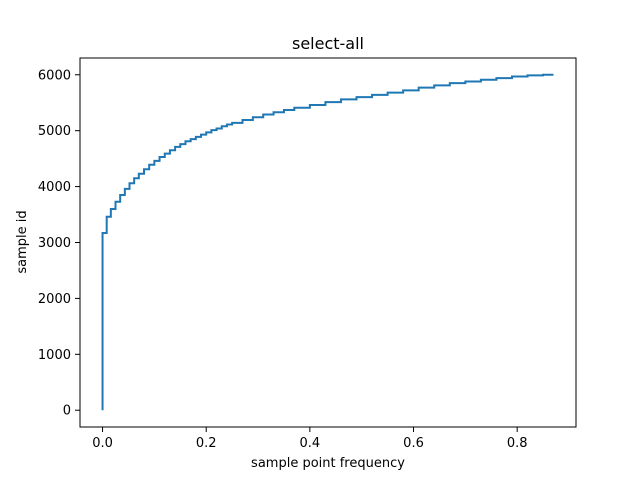 This screenshot has height=480, width=640. What do you see at coordinates (102, 443) in the screenshot?
I see `x-tick-label: 0.0` at bounding box center [102, 443].